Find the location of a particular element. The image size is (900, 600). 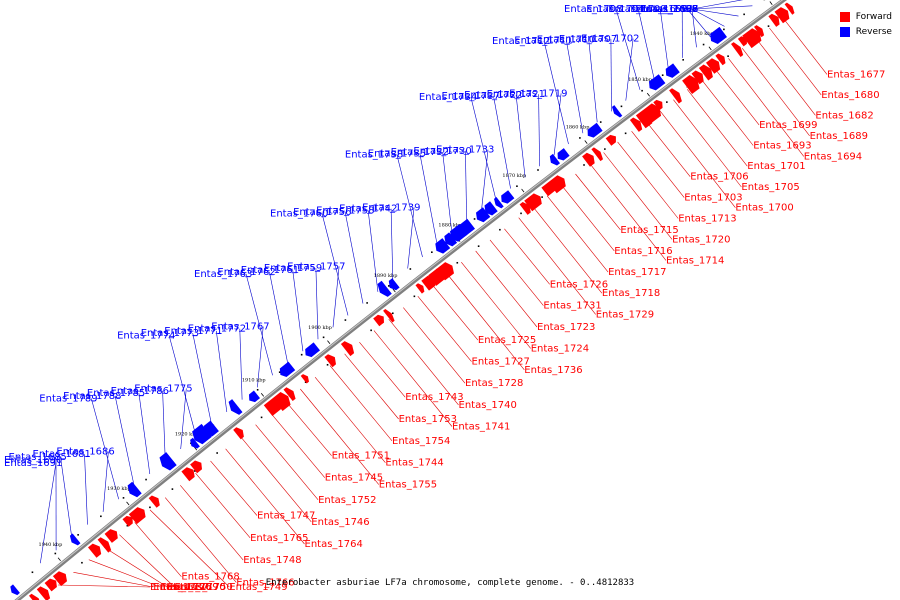

forward-gene-label: Entas_1720 is located at coordinates (701, 239).